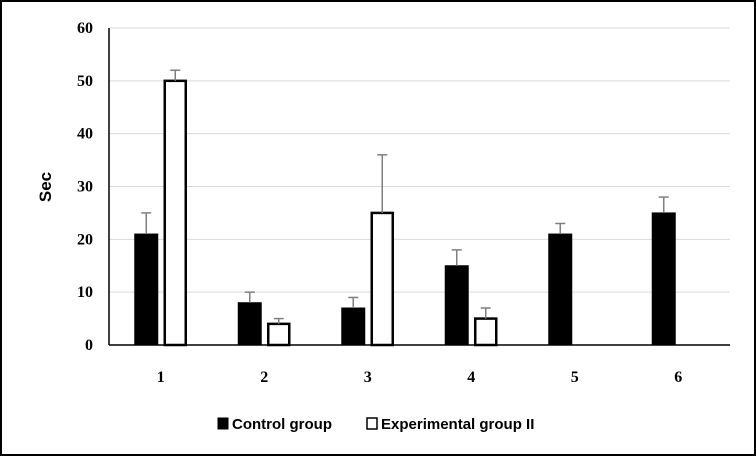 The image size is (756, 458). What do you see at coordinates (89, 345) in the screenshot?
I see `y-tick-label: 0` at bounding box center [89, 345].